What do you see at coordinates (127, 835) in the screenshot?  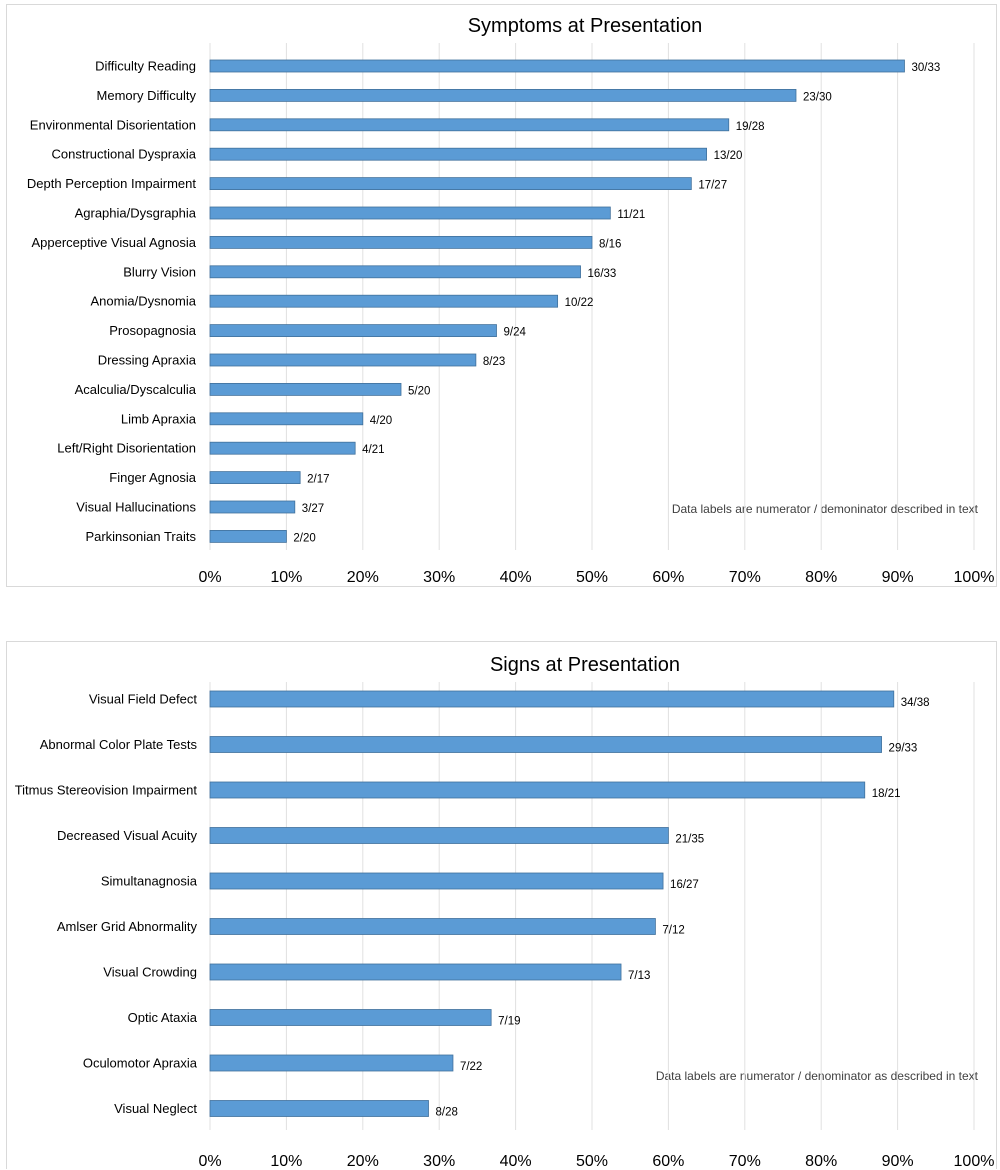 I see `category-label: Decreased Visual Acuity` at bounding box center [127, 835].